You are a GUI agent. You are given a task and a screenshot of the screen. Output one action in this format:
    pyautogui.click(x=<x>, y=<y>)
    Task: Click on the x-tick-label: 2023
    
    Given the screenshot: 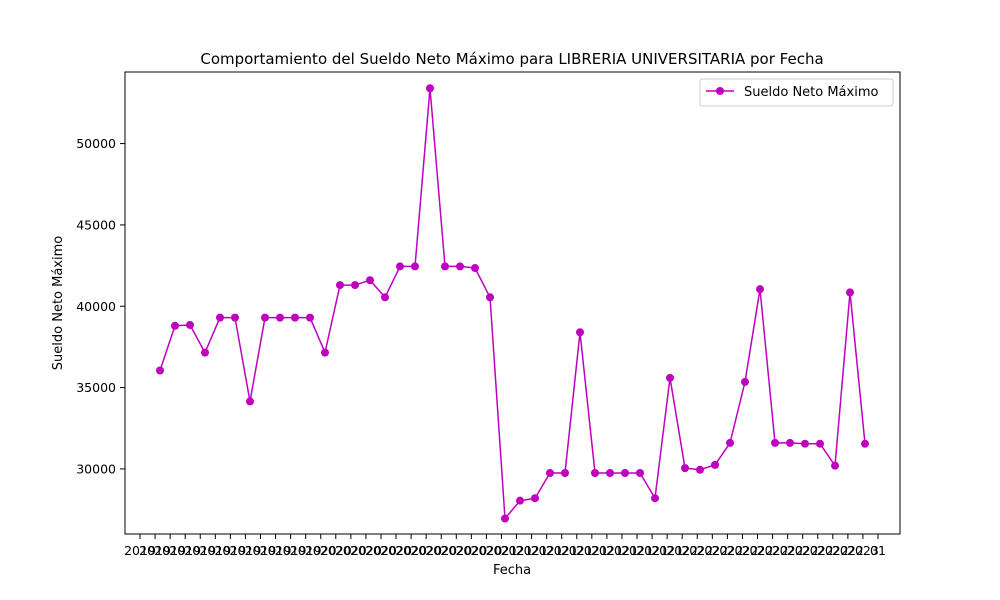 What is the action you would take?
    pyautogui.click(x=863, y=550)
    